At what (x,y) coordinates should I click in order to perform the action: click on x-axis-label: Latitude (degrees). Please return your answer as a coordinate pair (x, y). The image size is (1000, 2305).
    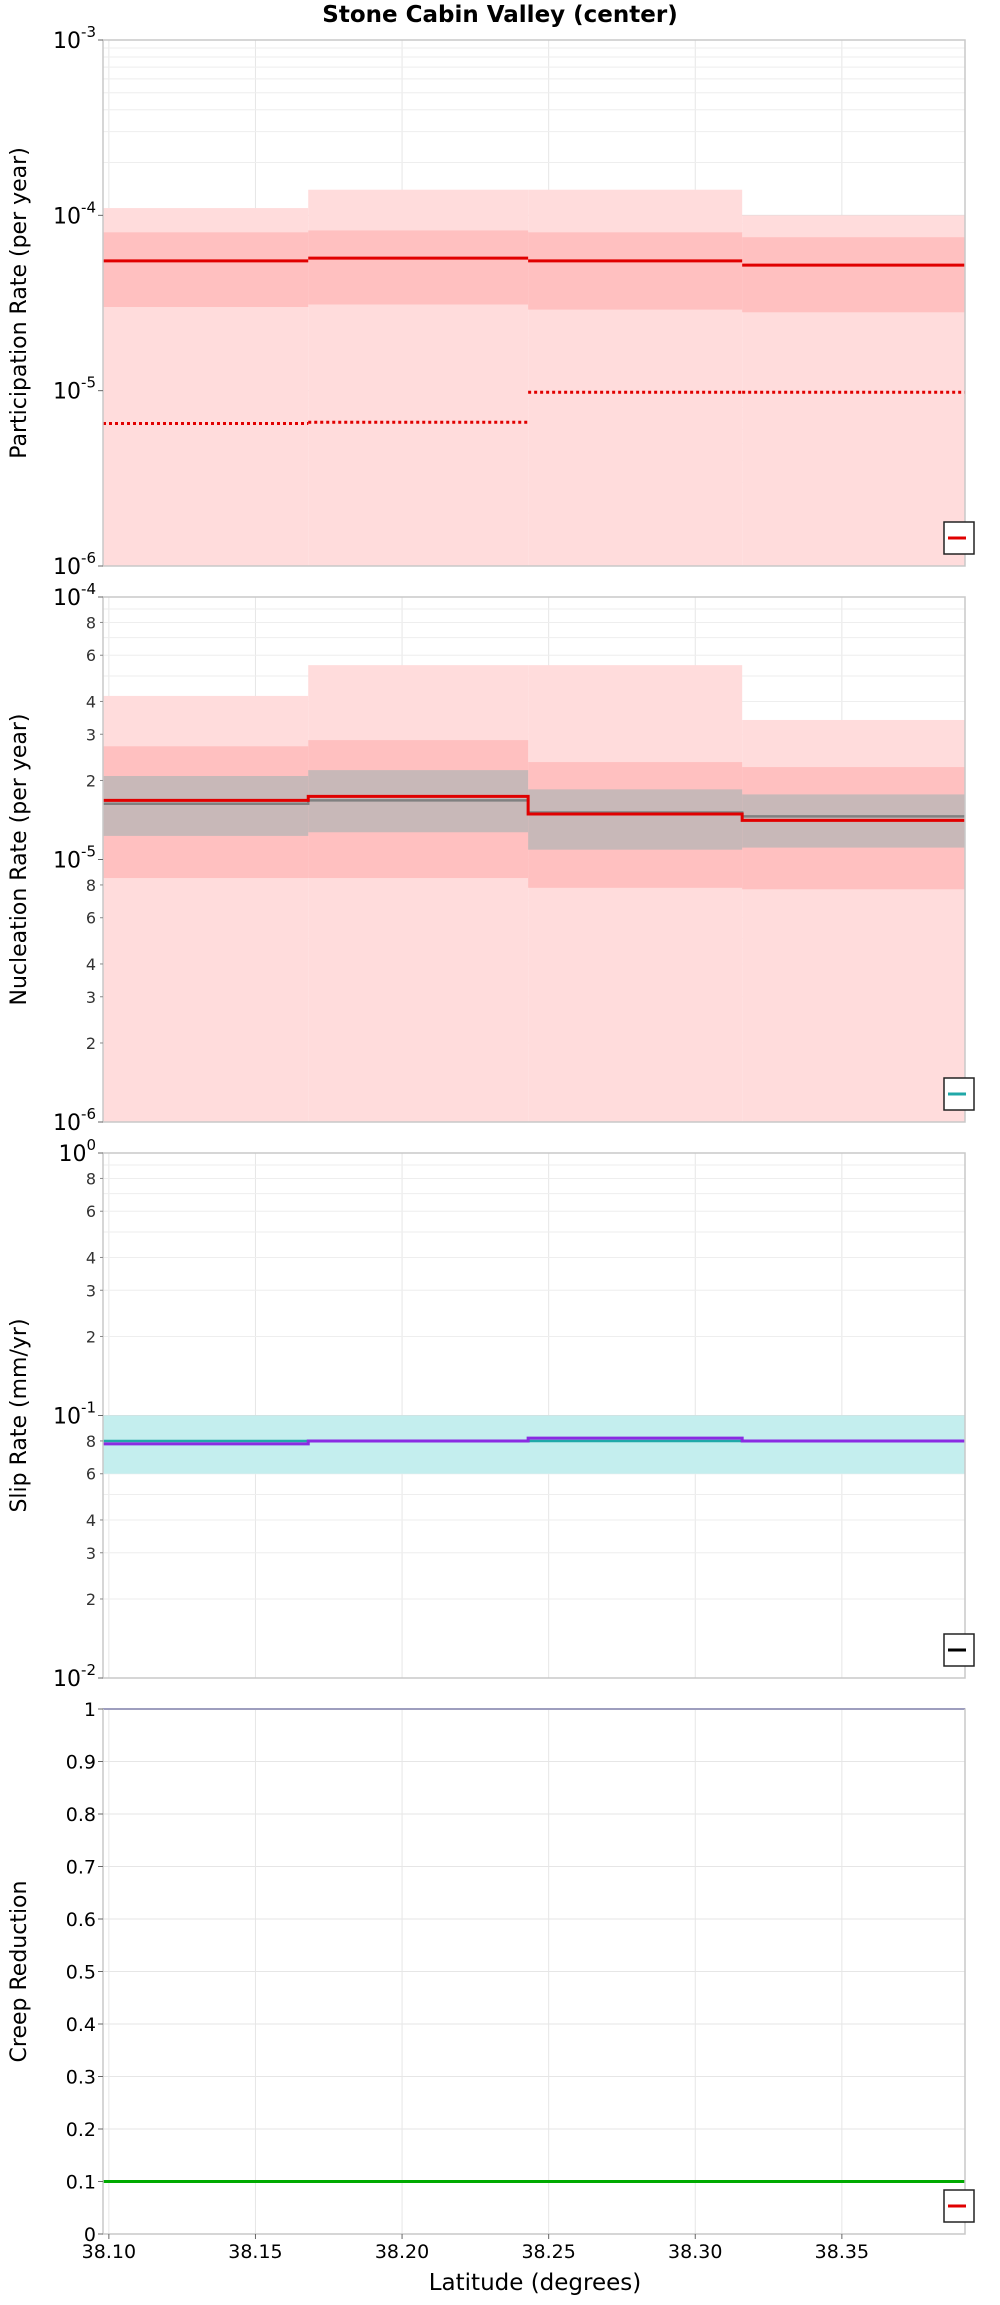
    Looking at the image, I should click on (535, 2283).